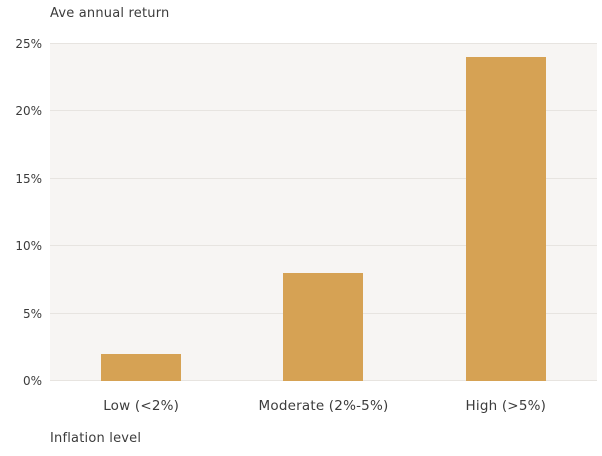  I want to click on x-tick-label: Low (<2%), so click(141, 406).